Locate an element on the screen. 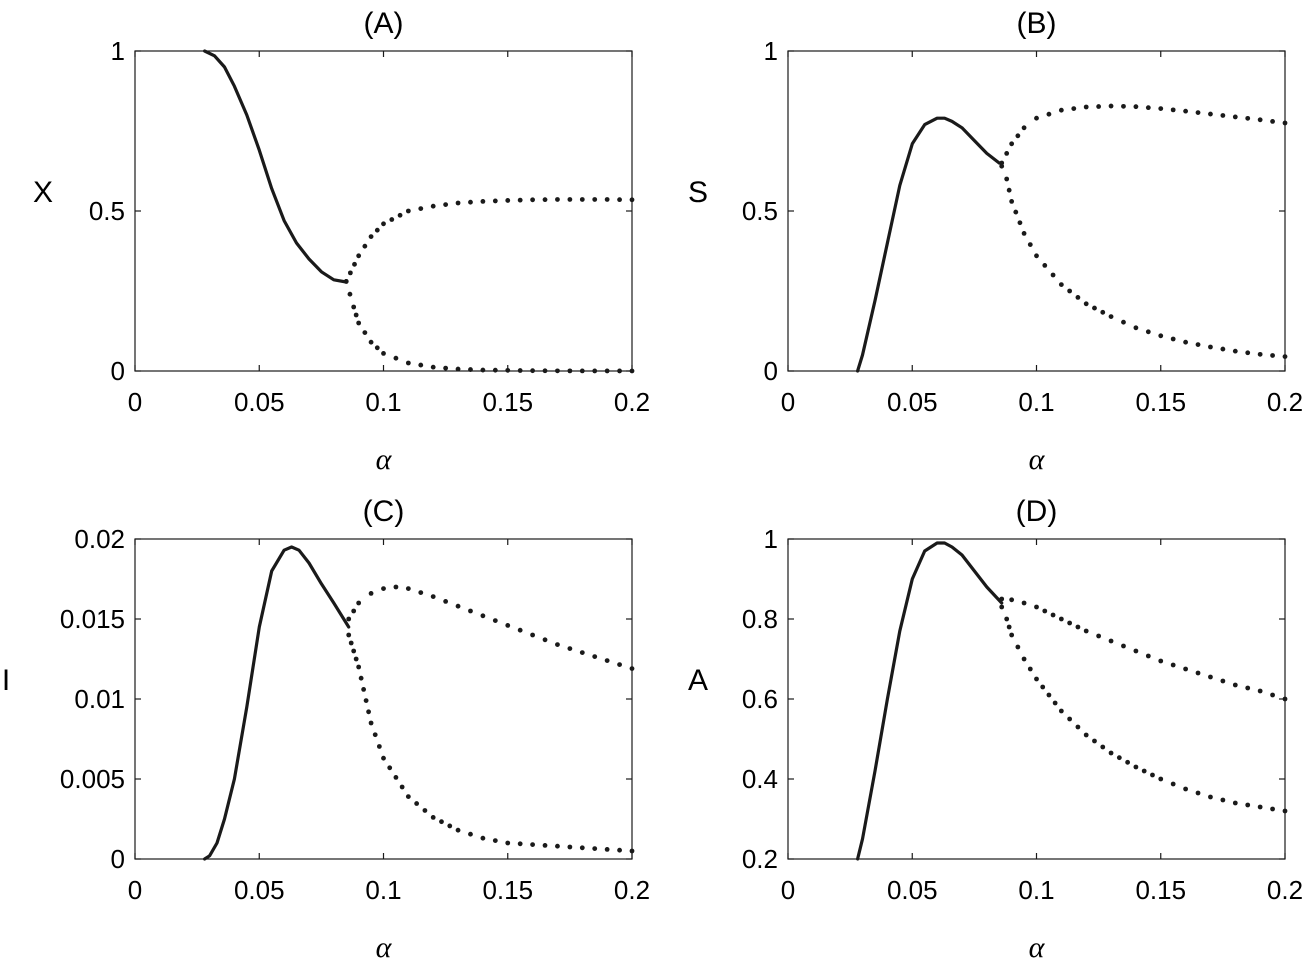 This screenshot has width=1308, height=971. axes-frame is located at coordinates (383, 211).